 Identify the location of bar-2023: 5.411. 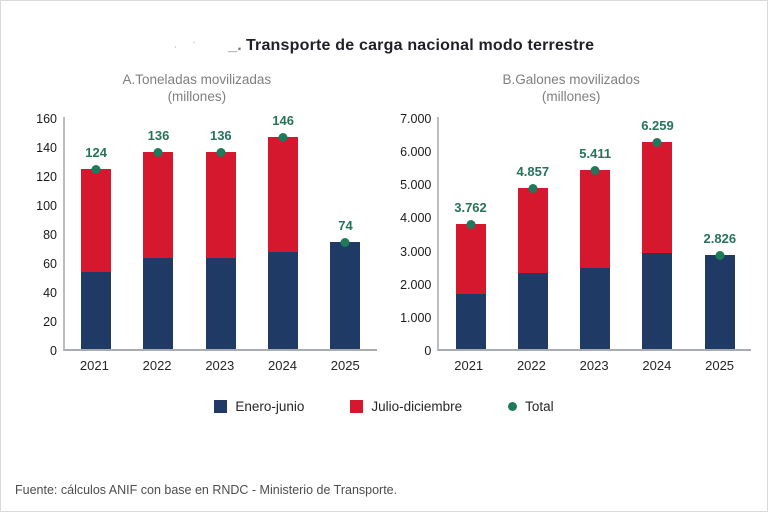
(595, 233).